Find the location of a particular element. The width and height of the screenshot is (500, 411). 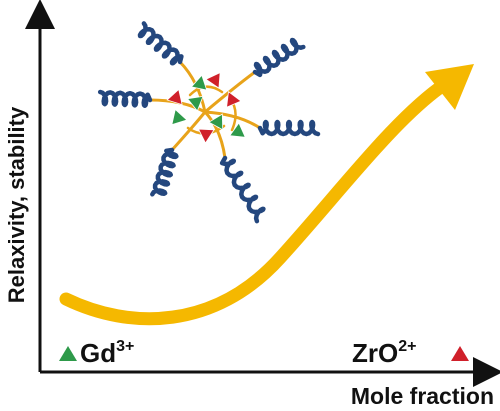

trend-arrow-head is located at coordinates (449, 87).